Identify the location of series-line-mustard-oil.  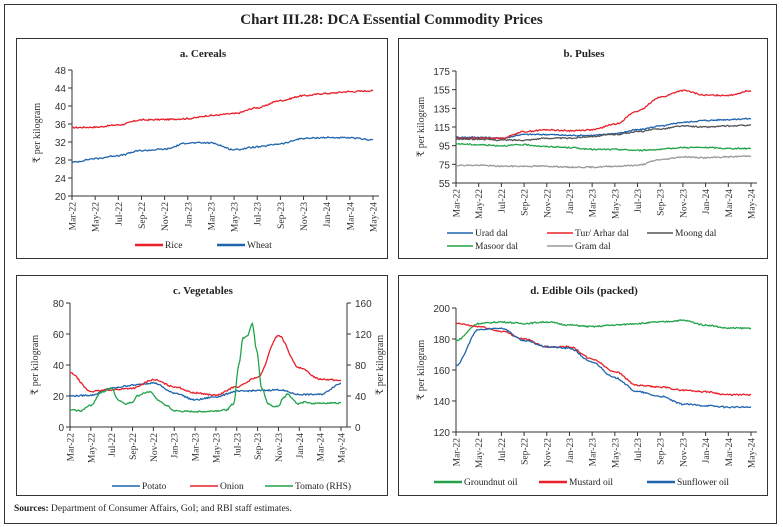
(603, 359).